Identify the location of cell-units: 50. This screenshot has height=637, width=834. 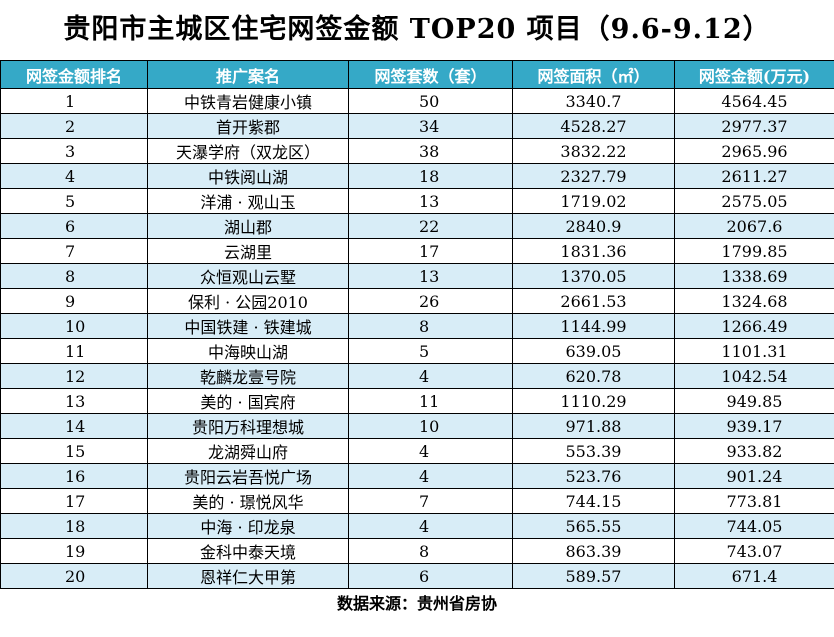
(430, 101).